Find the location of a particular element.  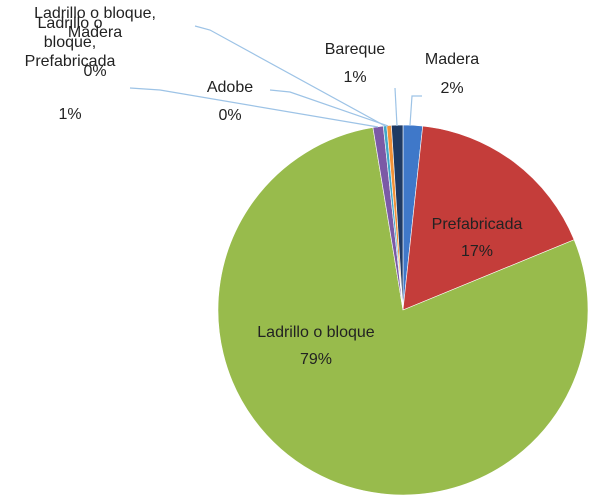

slice-label: Prefabricada is located at coordinates (477, 224).